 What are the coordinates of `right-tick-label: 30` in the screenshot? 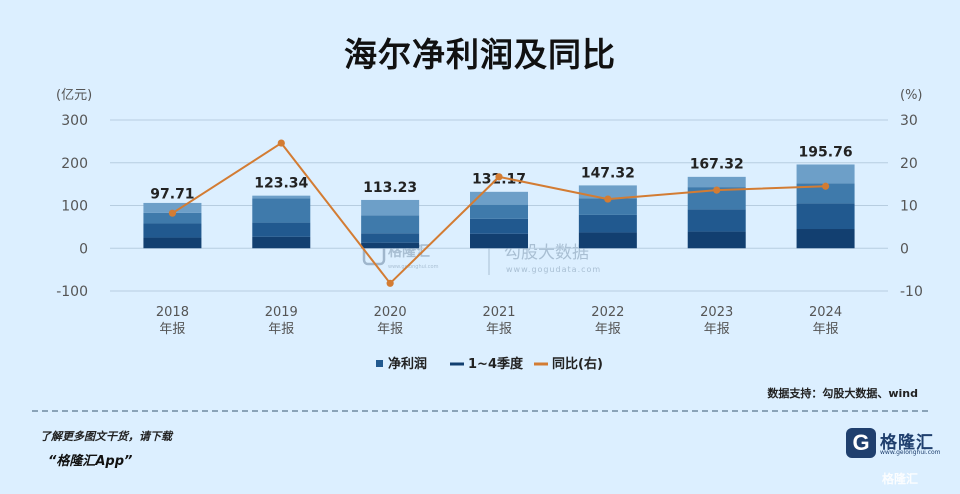 It's located at (909, 121).